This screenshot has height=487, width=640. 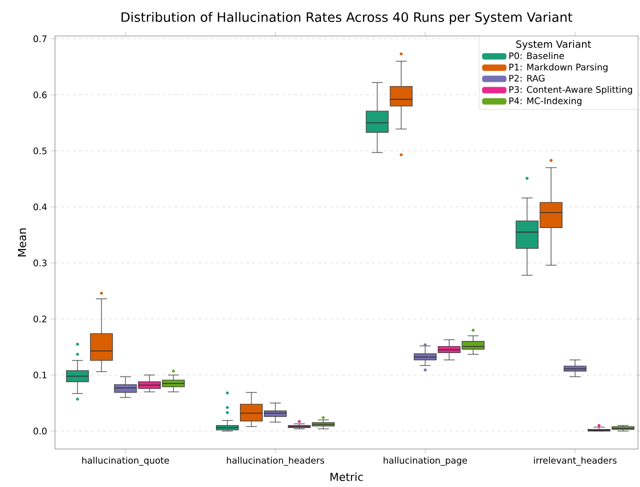 What do you see at coordinates (346, 477) in the screenshot?
I see `x-axis-title: Metric` at bounding box center [346, 477].